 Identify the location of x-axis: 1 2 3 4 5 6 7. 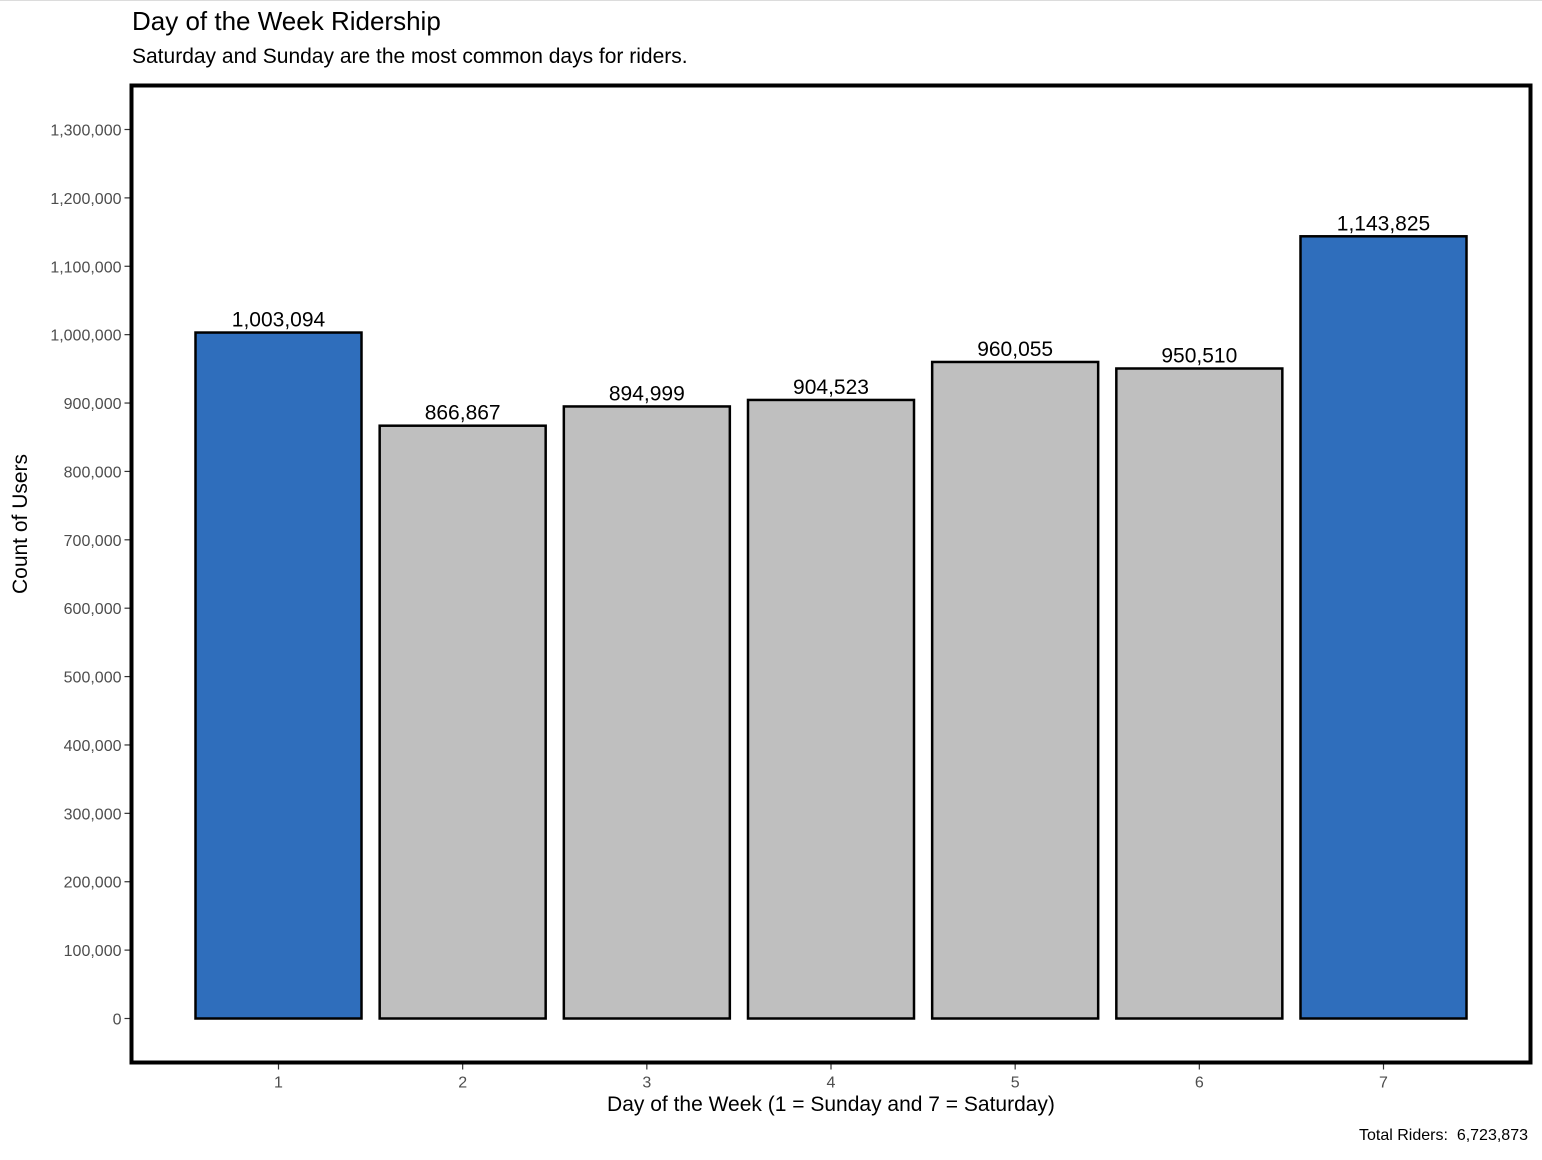
(831, 1077).